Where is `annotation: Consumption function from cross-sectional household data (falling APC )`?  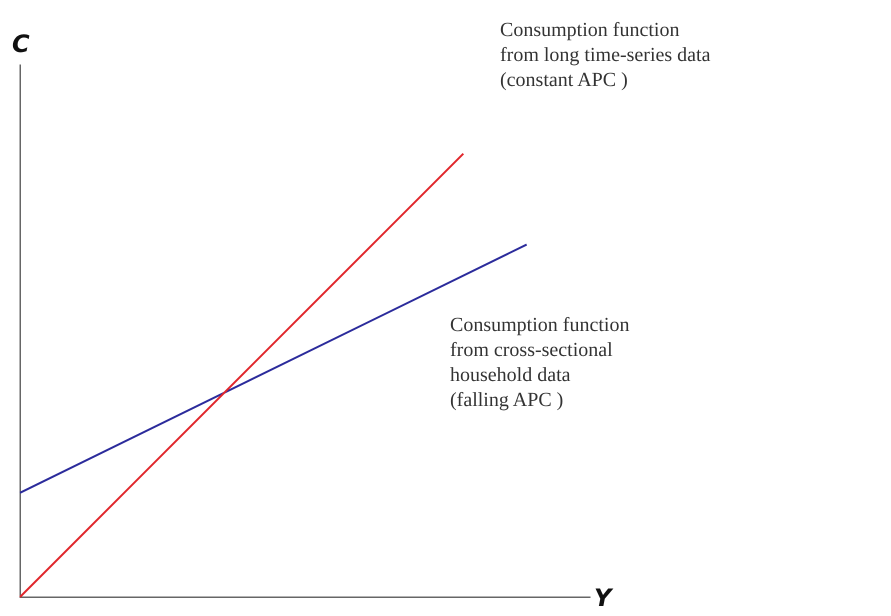 annotation: Consumption function from cross-sectional household data (falling APC ) is located at coordinates (540, 363).